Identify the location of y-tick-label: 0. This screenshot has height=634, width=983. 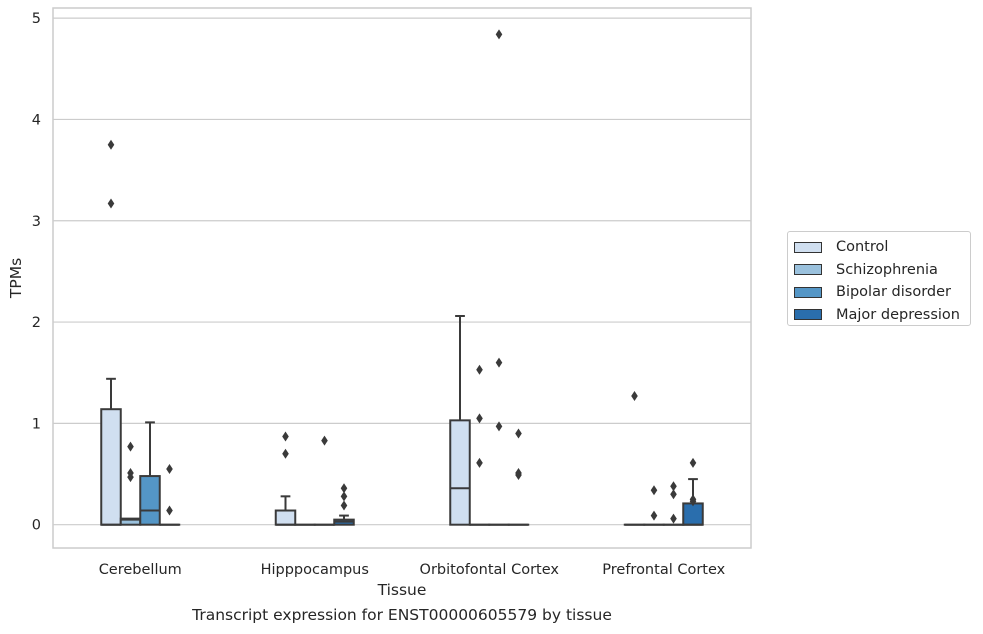
(36, 526).